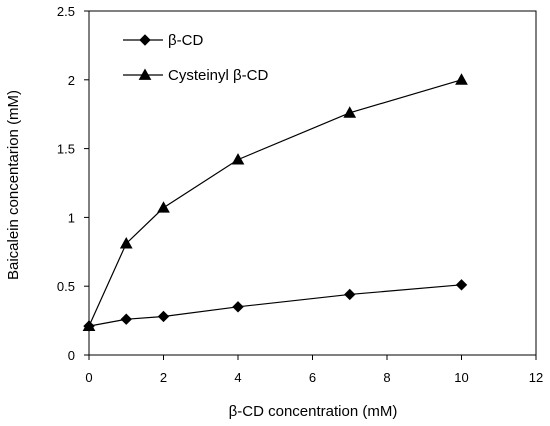  I want to click on y-axis-ticks: 0 0.5 1 1.5 2 2.5, so click(73, 183).